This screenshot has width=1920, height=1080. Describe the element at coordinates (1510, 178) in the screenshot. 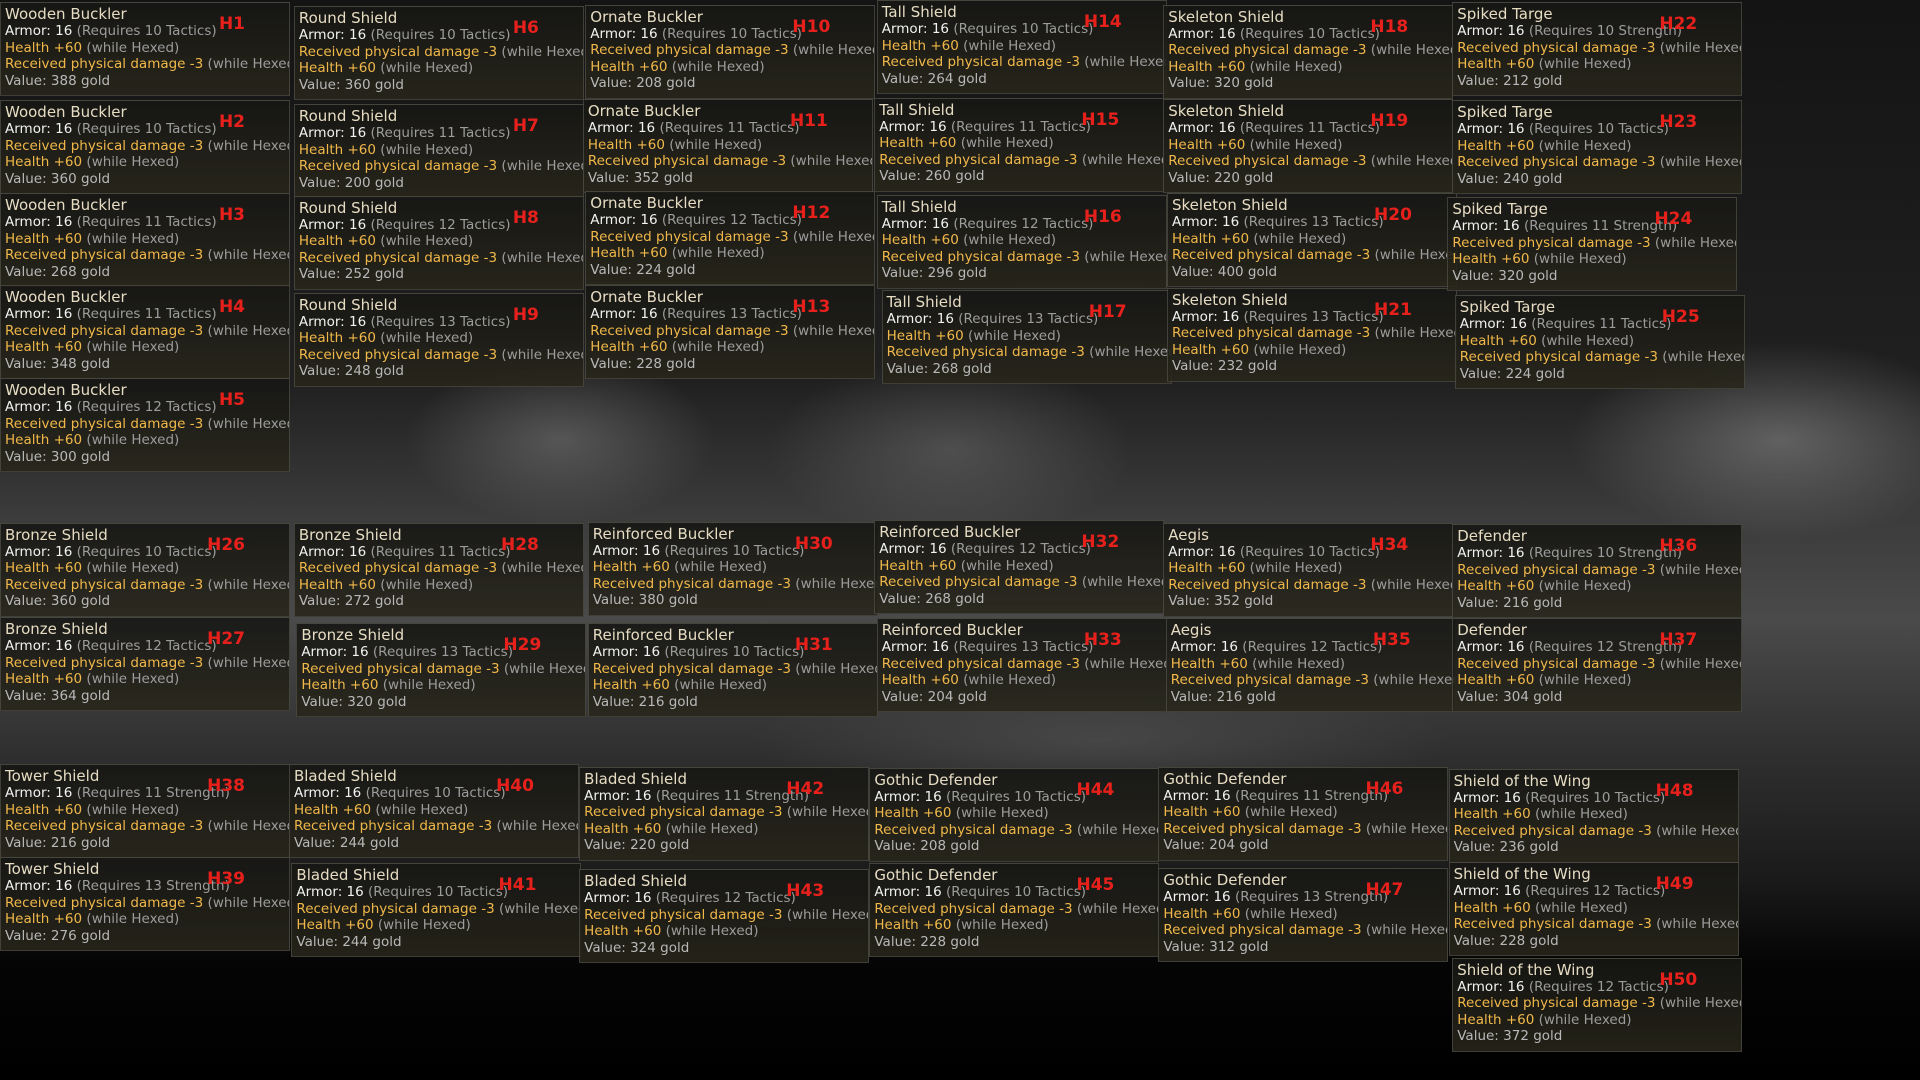

I see `item-value: Value: 240 gold` at that location.